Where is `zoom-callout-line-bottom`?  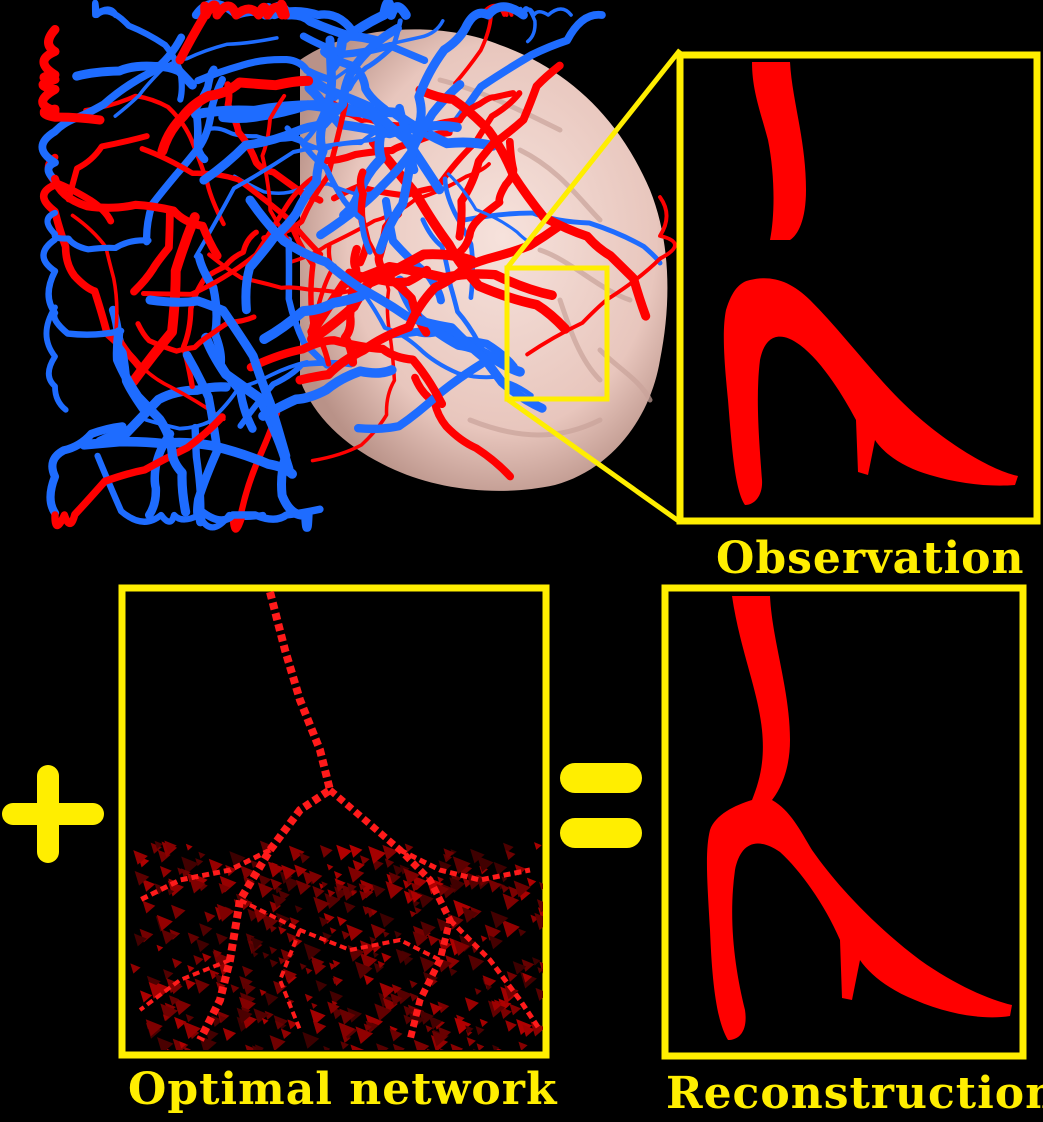
zoom-callout-line-bottom is located at coordinates (593, 460).